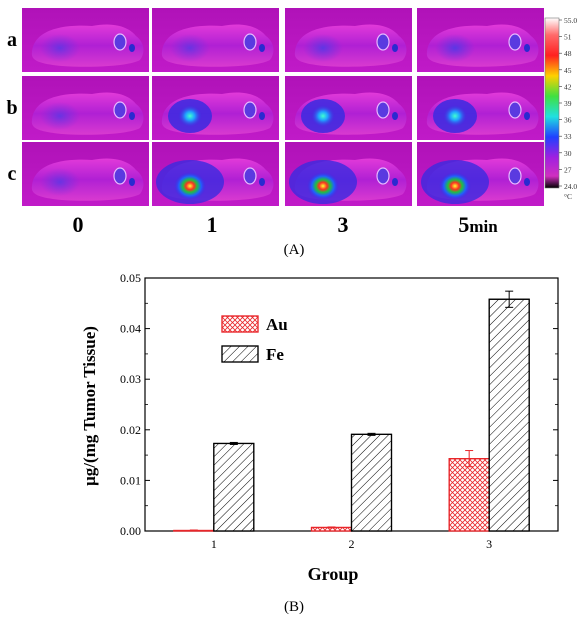 The width and height of the screenshot is (588, 628). Describe the element at coordinates (294, 607) in the screenshot. I see `caption-b: (B)` at that location.